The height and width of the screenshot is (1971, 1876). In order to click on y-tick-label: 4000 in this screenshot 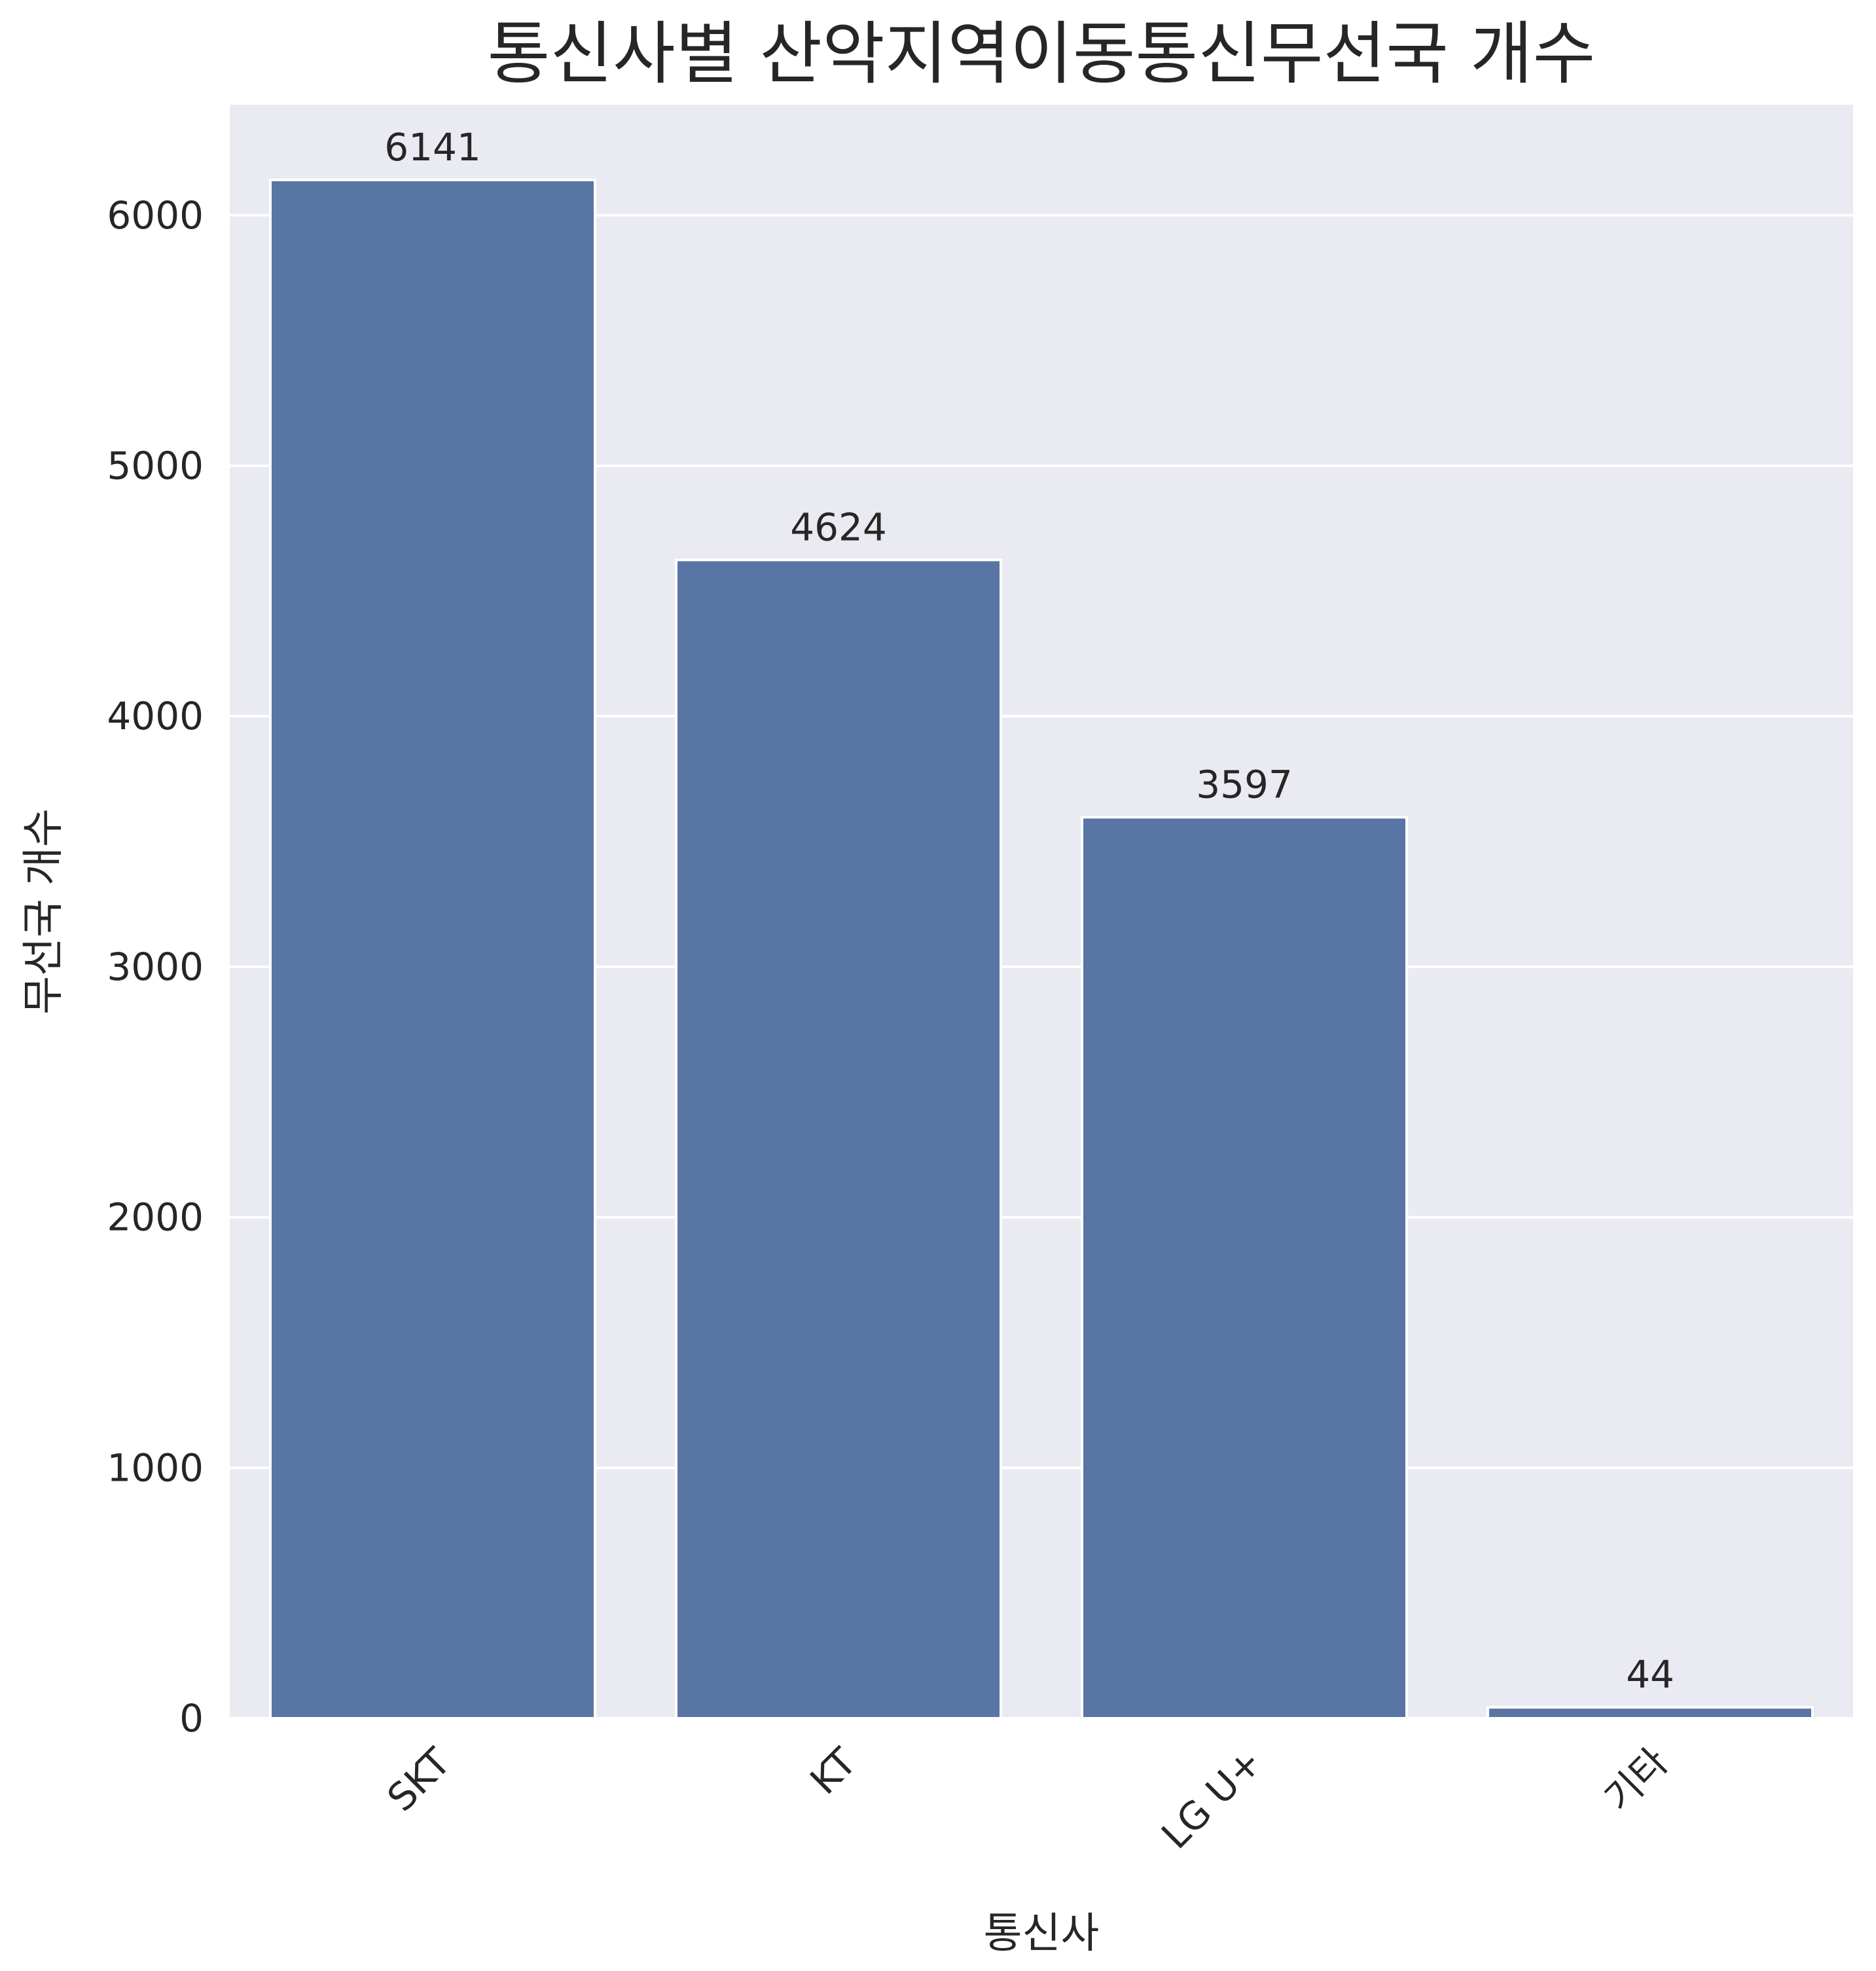, I will do `click(155, 716)`.